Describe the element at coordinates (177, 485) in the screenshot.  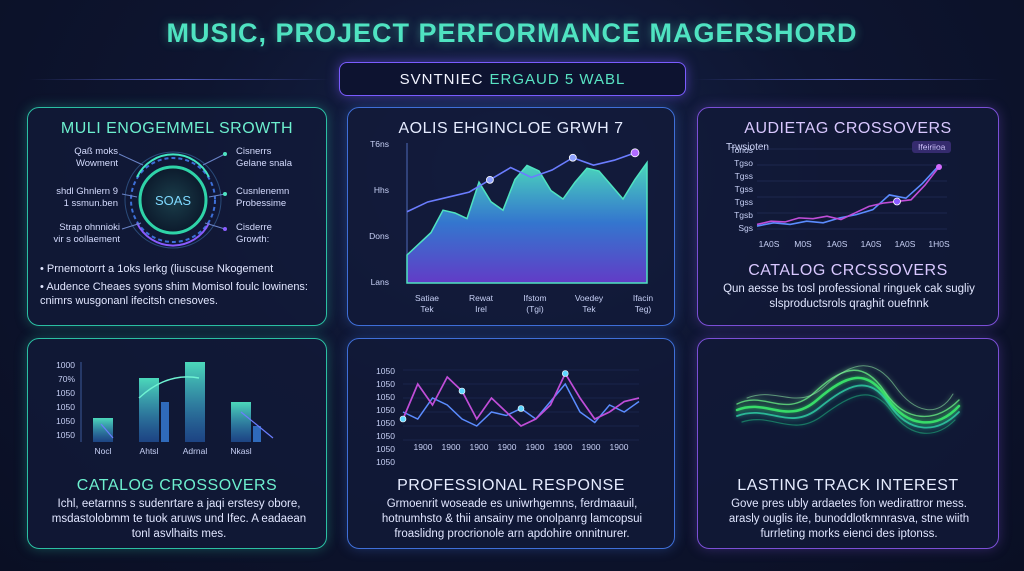
I see `panel-title: CATALOG CROSSOVERS` at that location.